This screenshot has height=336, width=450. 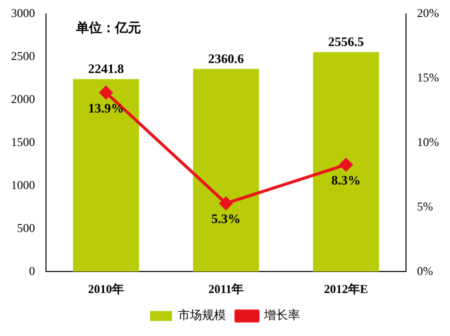 I want to click on x-tick-label: 2011年, so click(x=226, y=289).